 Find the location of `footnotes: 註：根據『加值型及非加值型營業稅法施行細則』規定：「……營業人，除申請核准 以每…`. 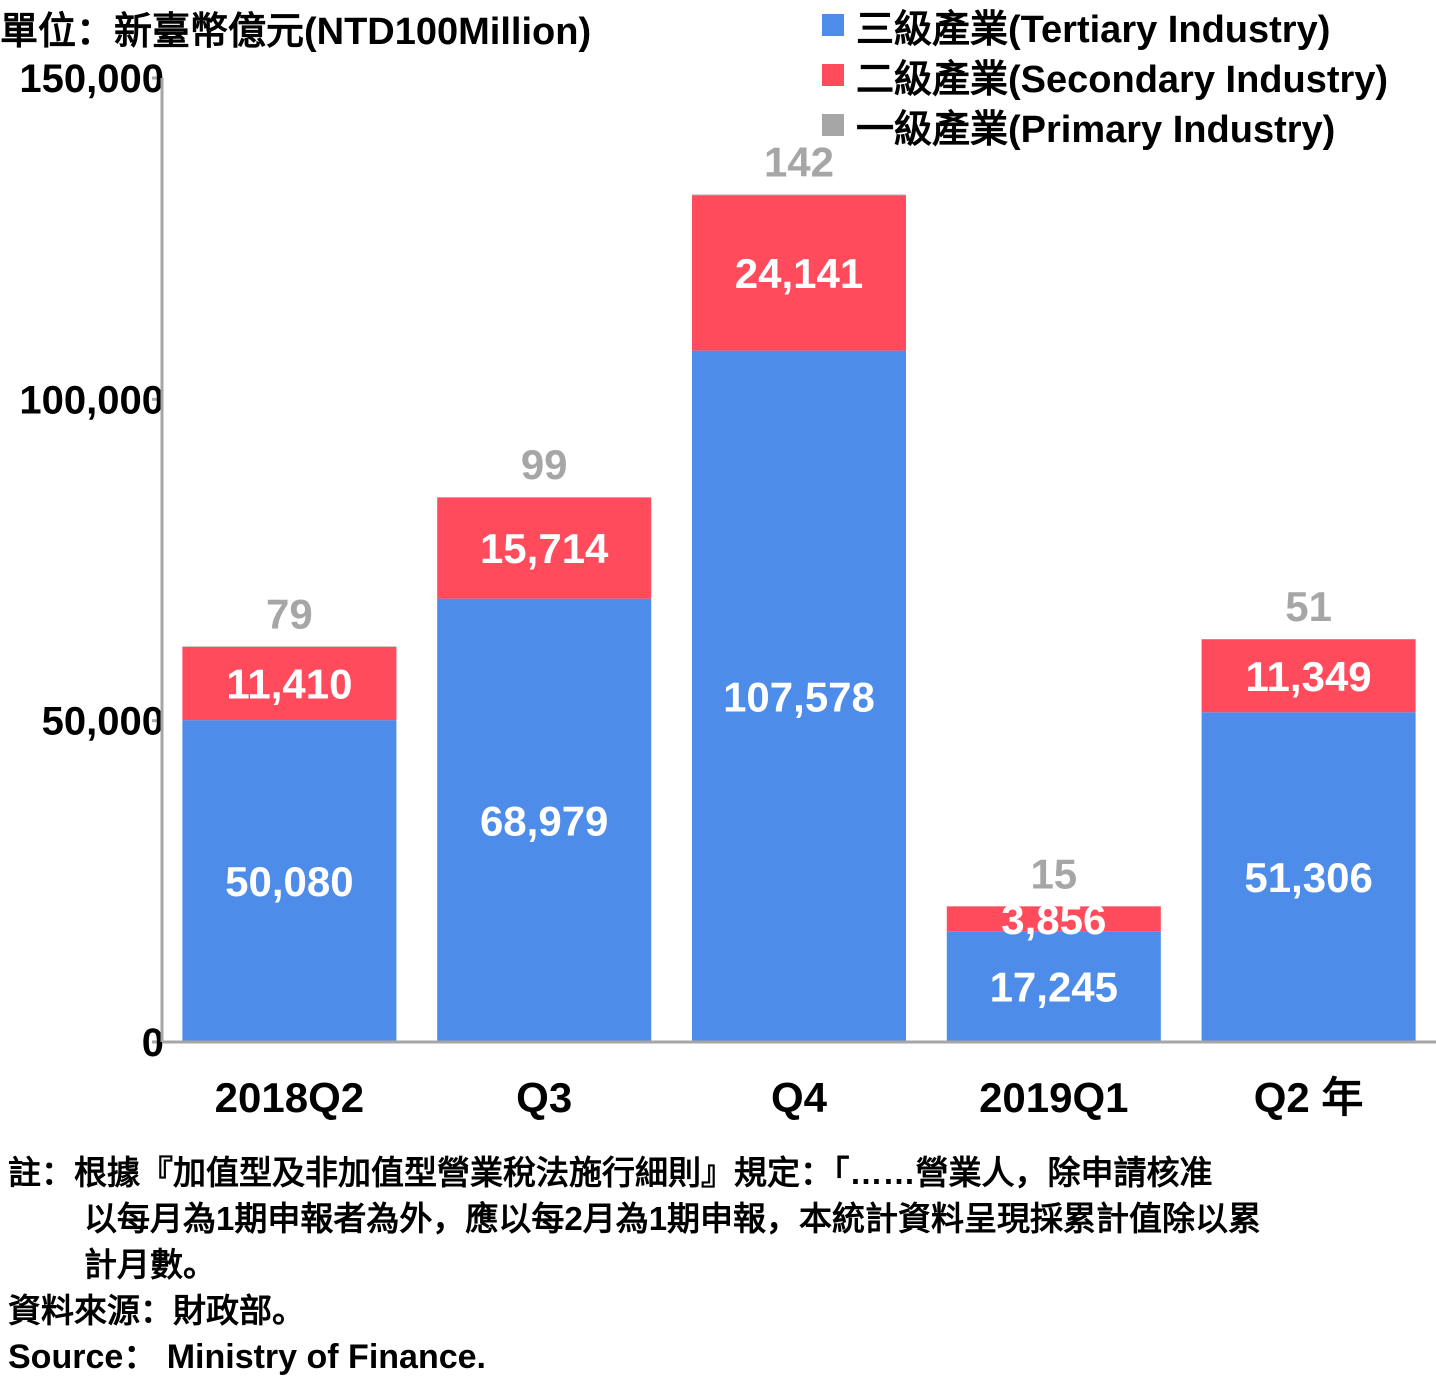

footnotes: 註：根據『加值型及非加值型營業稅法施行細則』規定：「……營業人，除申請核准 以每… is located at coordinates (634, 1265).